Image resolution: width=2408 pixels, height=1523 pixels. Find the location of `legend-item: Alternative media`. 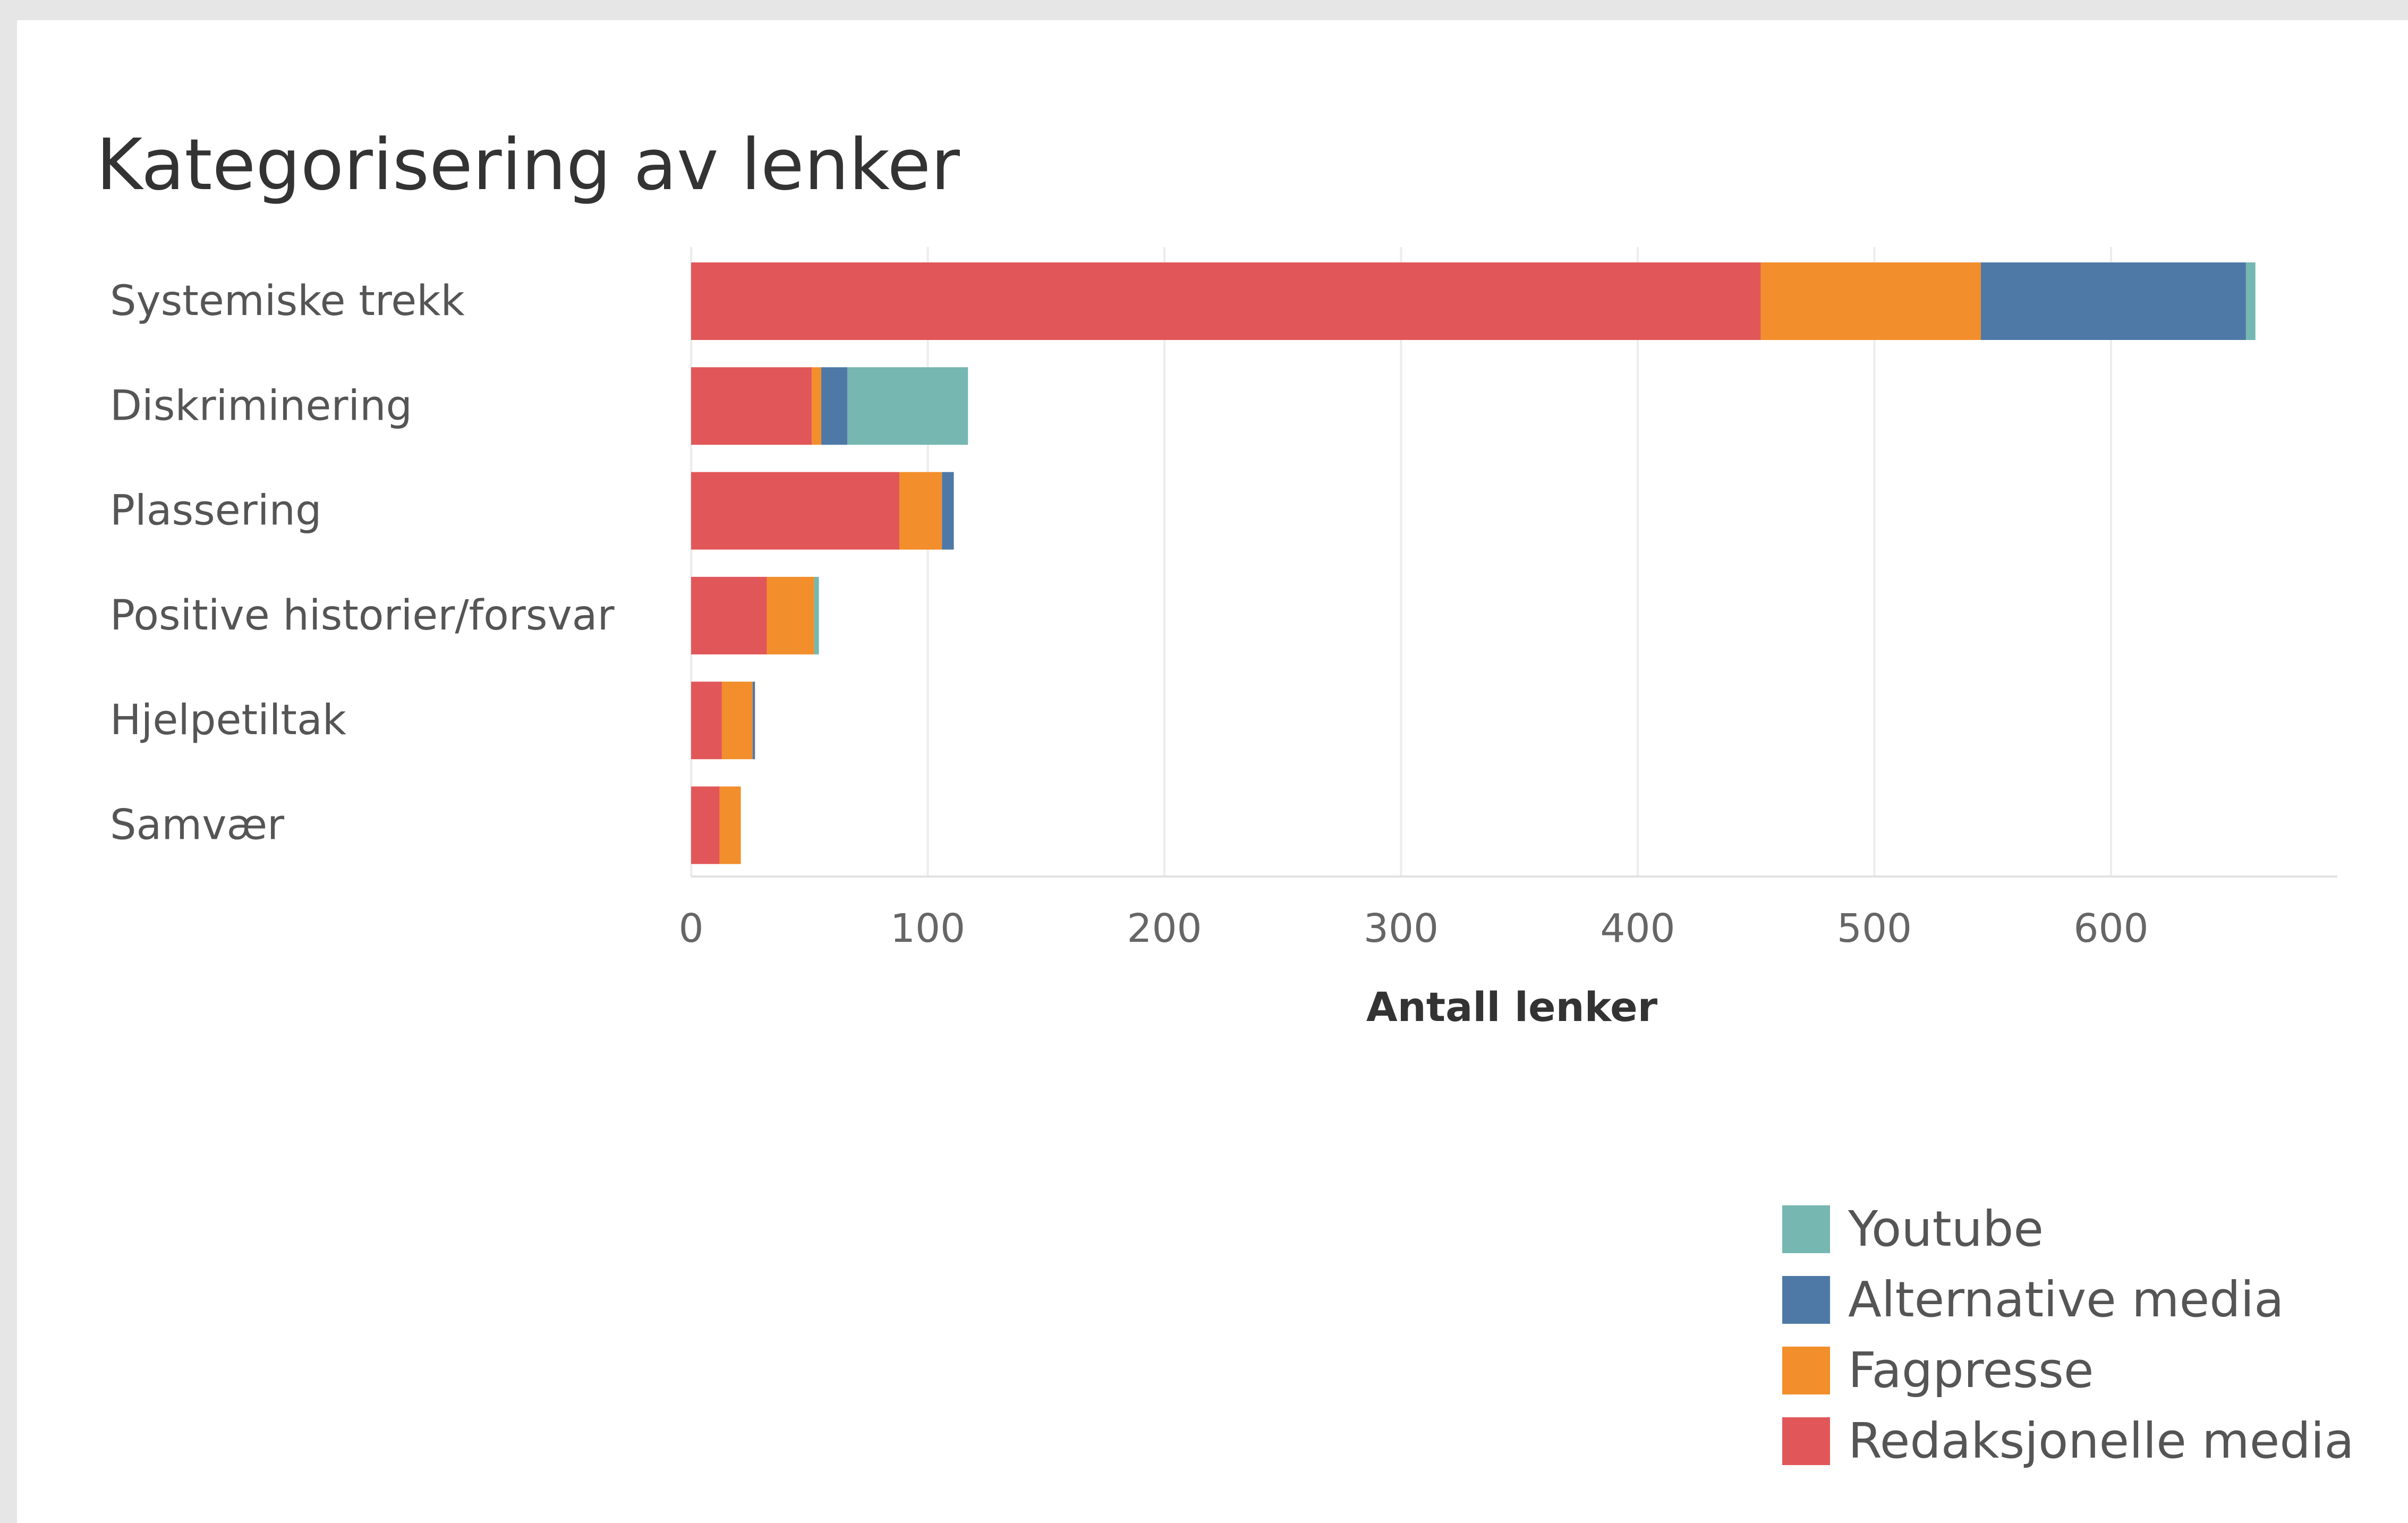

legend-item: Alternative media is located at coordinates (2068, 1300).